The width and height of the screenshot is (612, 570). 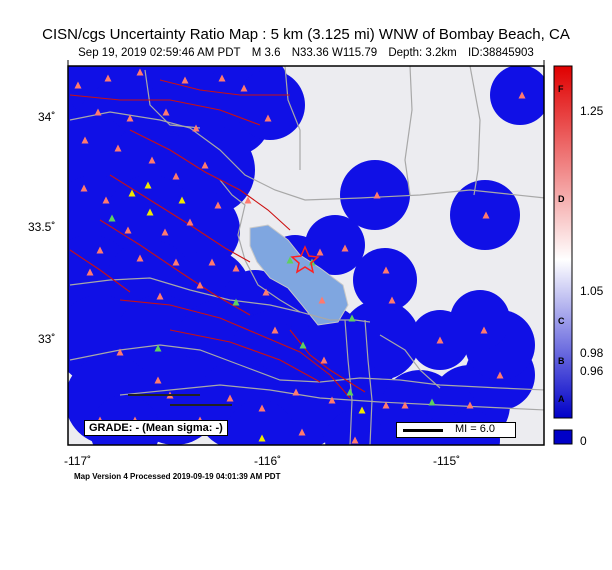 What do you see at coordinates (561, 399) in the screenshot?
I see `grade-a: A` at bounding box center [561, 399].